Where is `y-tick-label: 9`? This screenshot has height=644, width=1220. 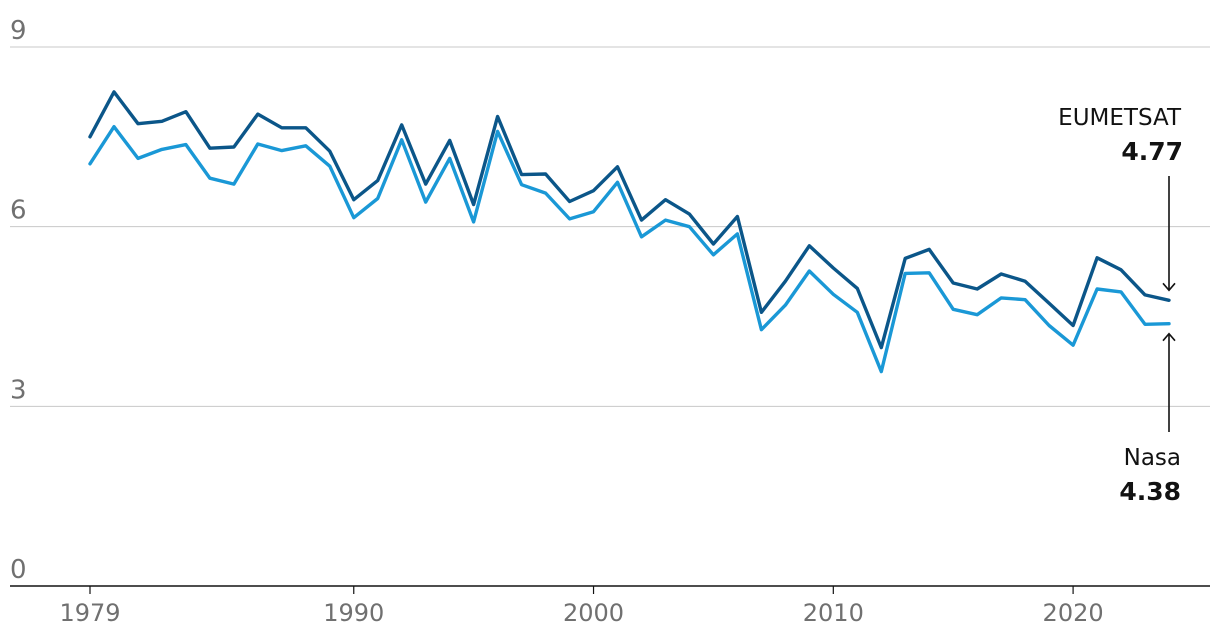 y-tick-label: 9 is located at coordinates (18, 31).